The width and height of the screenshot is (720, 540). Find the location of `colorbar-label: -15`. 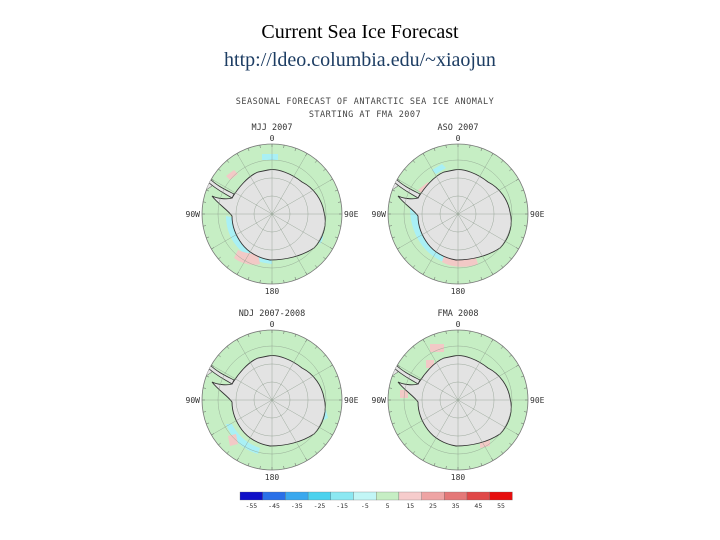

colorbar-label: -15 is located at coordinates (342, 506).